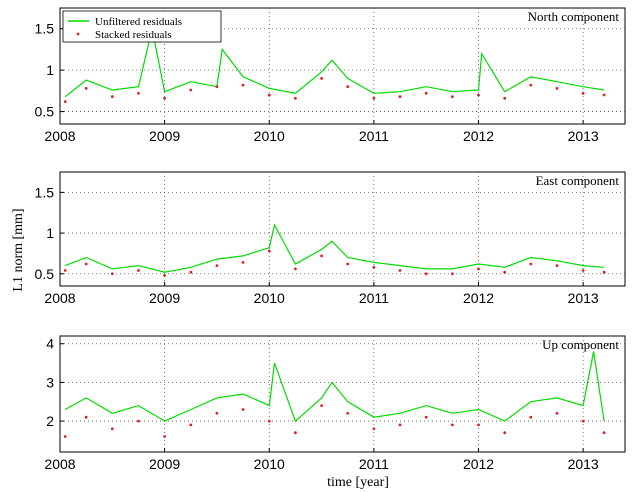 The image size is (632, 492). What do you see at coordinates (138, 22) in the screenshot?
I see `legend-label: Unfiltered residuals` at bounding box center [138, 22].